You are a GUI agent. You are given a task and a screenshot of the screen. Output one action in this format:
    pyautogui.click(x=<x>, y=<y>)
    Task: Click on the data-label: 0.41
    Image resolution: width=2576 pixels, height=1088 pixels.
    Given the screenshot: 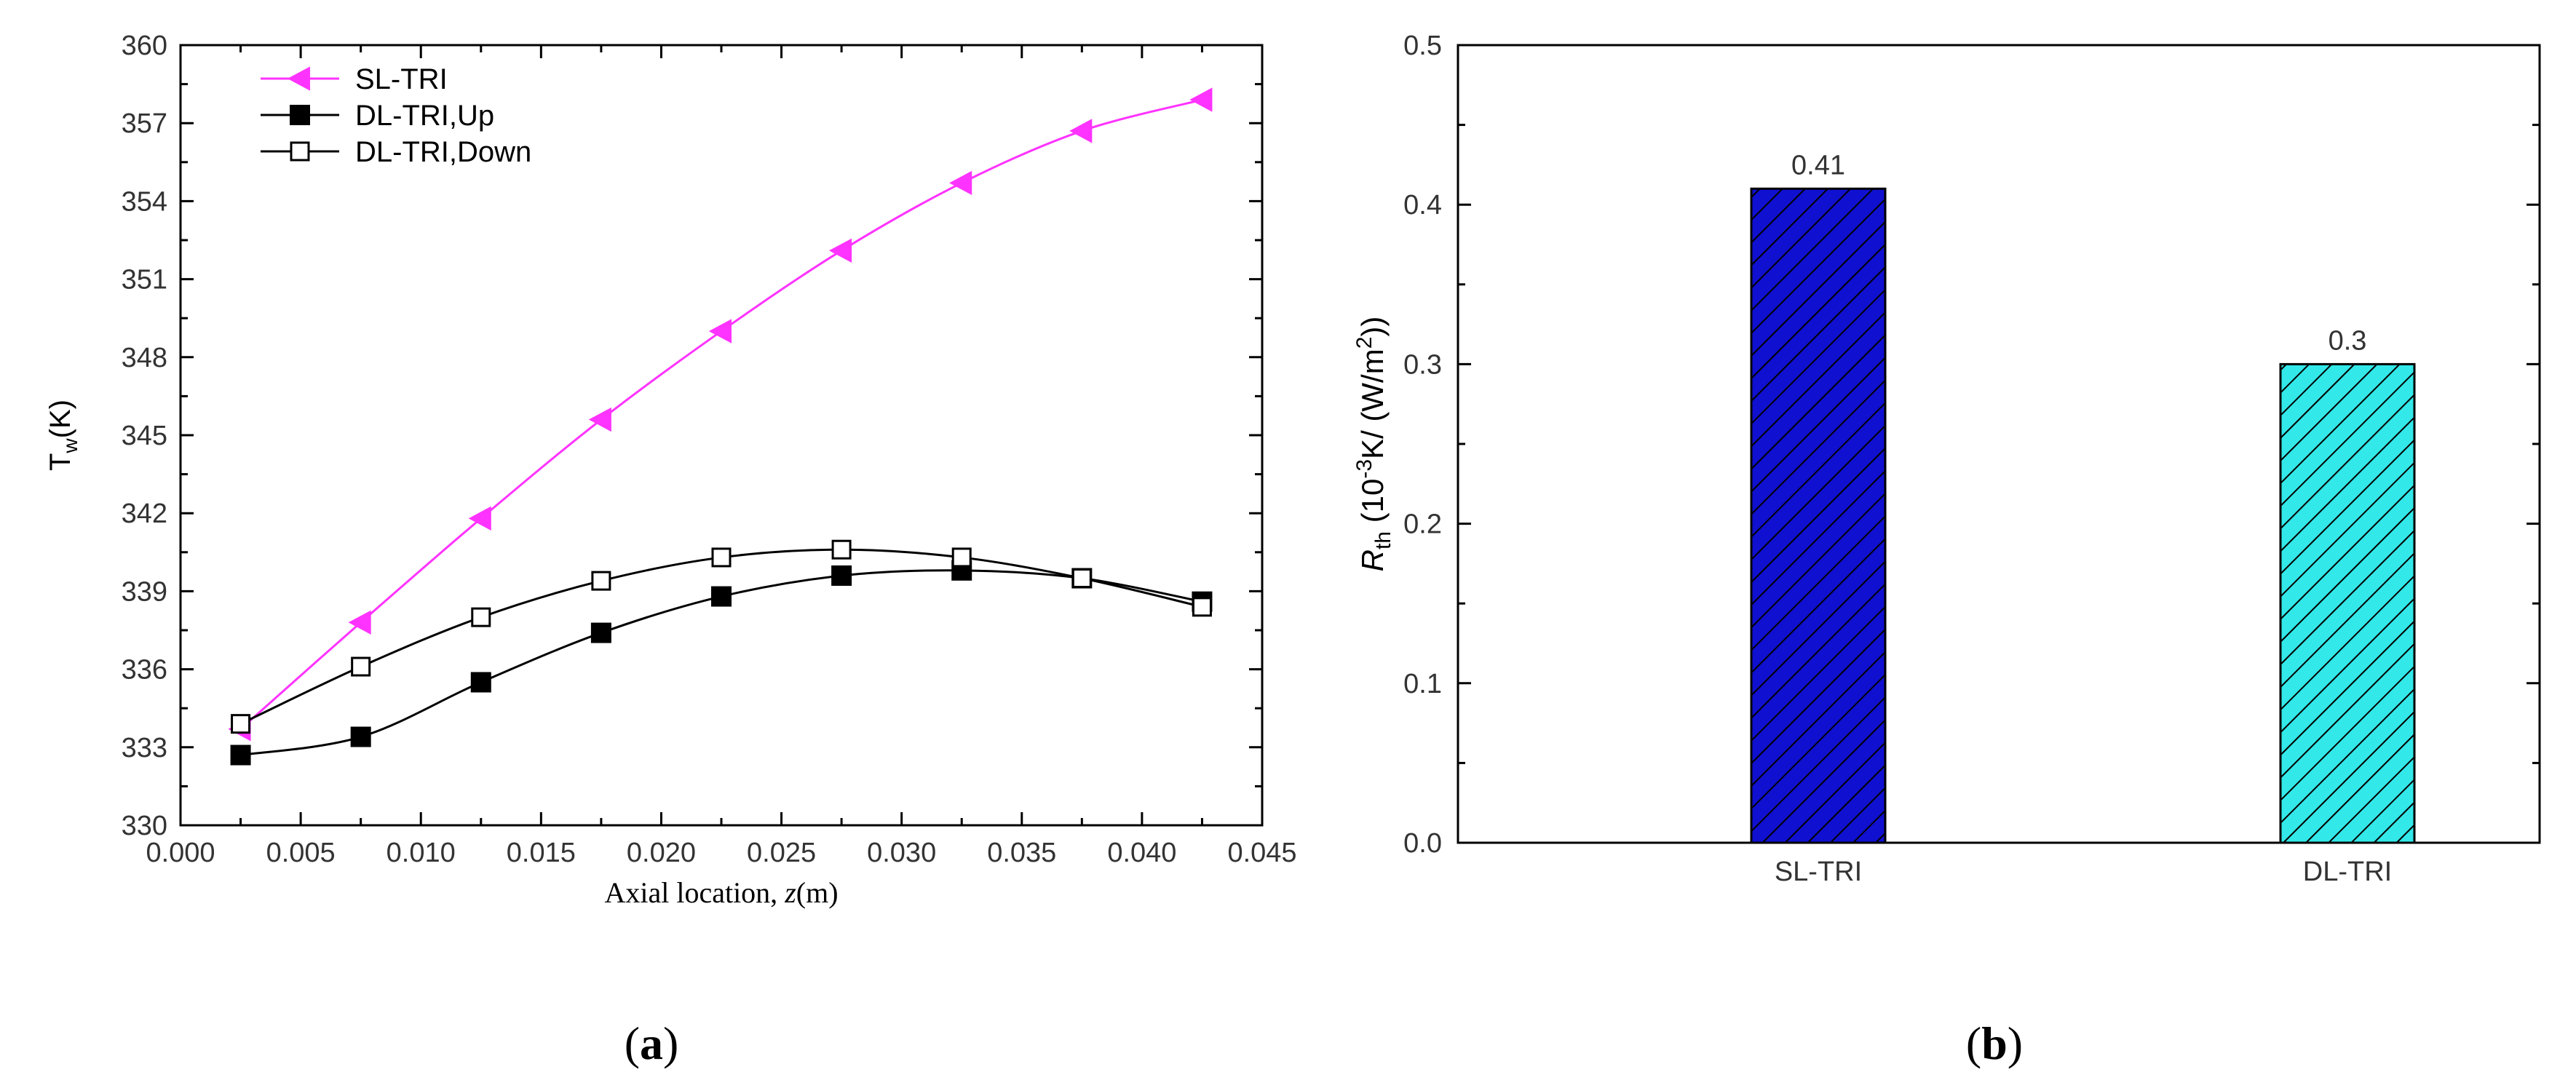 What is the action you would take?
    pyautogui.click(x=1818, y=165)
    